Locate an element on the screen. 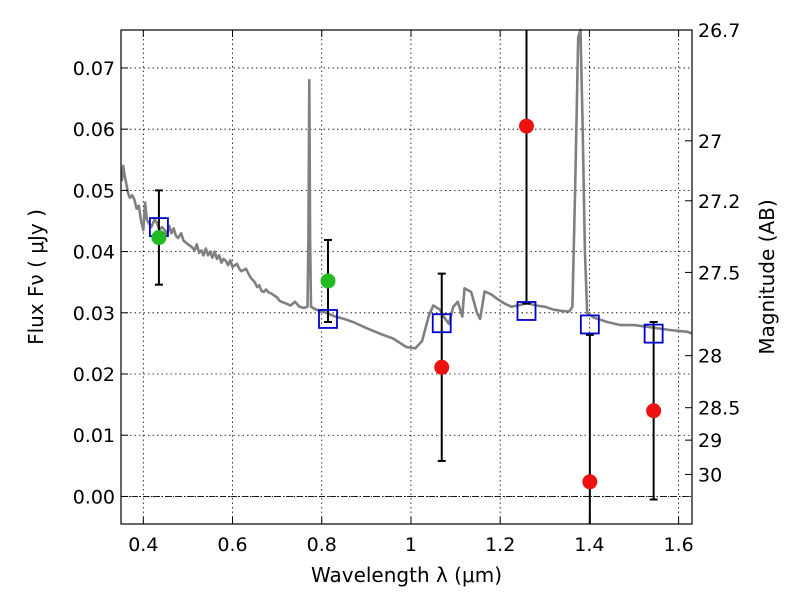  y2-tick-label: 26.7 is located at coordinates (719, 31).